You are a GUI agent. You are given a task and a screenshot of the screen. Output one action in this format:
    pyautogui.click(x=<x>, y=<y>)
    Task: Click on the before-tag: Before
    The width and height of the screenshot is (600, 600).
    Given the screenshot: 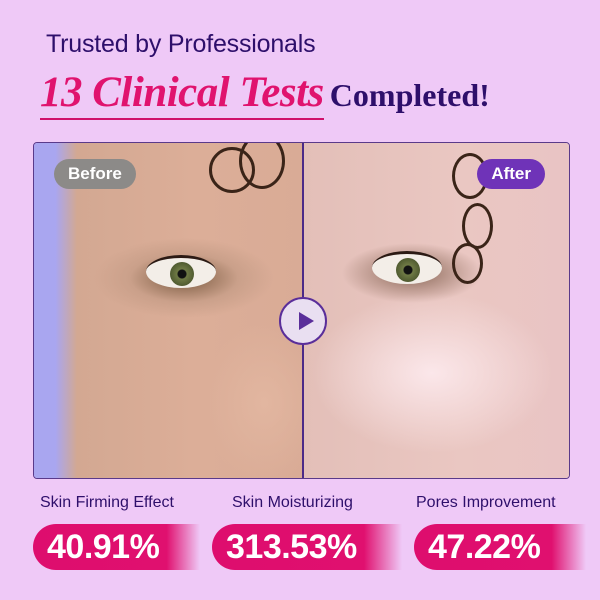 What is the action you would take?
    pyautogui.click(x=95, y=174)
    